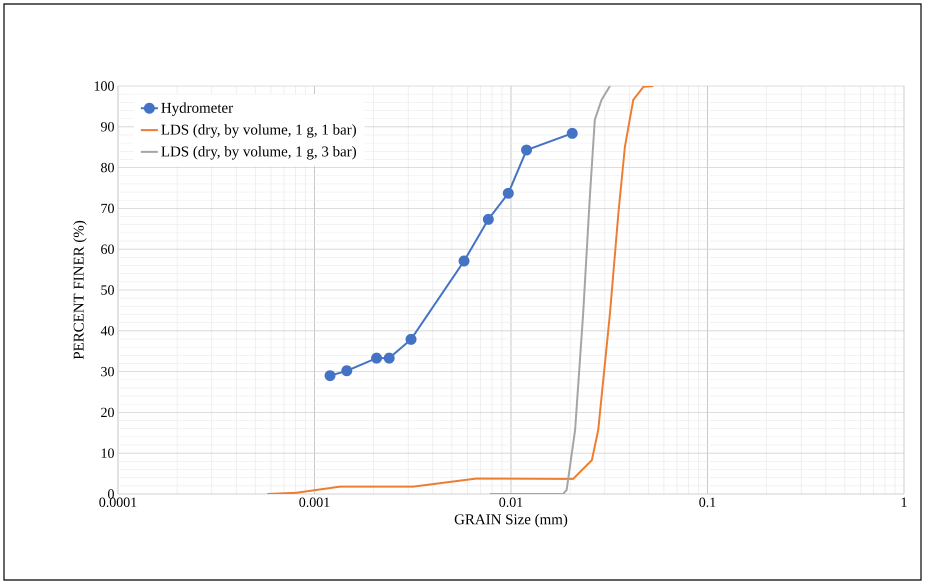 The height and width of the screenshot is (584, 925). I want to click on y-tick-label: 50, so click(107, 290).